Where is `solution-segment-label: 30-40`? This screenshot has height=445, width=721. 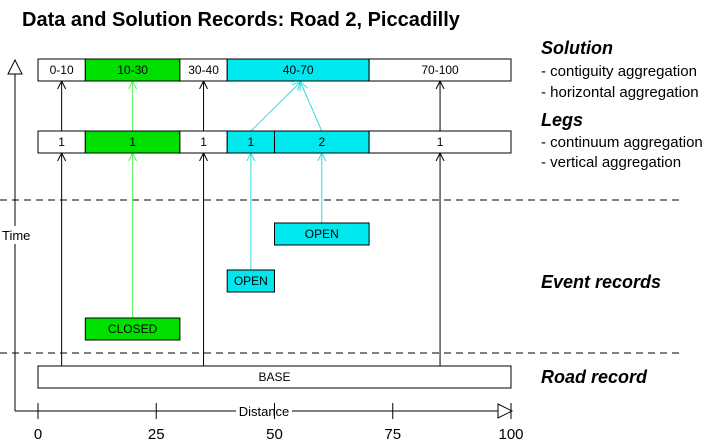
solution-segment-label: 30-40 is located at coordinates (203, 70).